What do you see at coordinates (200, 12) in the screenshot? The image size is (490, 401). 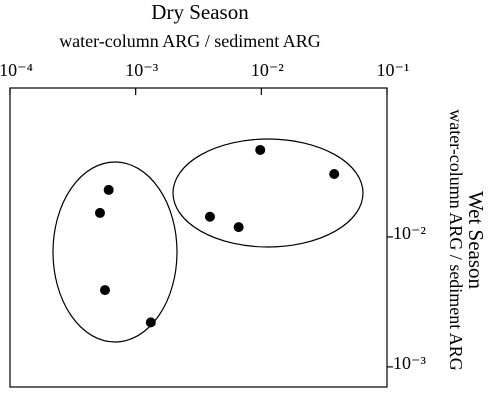 I see `chart-title: Dry Season` at bounding box center [200, 12].